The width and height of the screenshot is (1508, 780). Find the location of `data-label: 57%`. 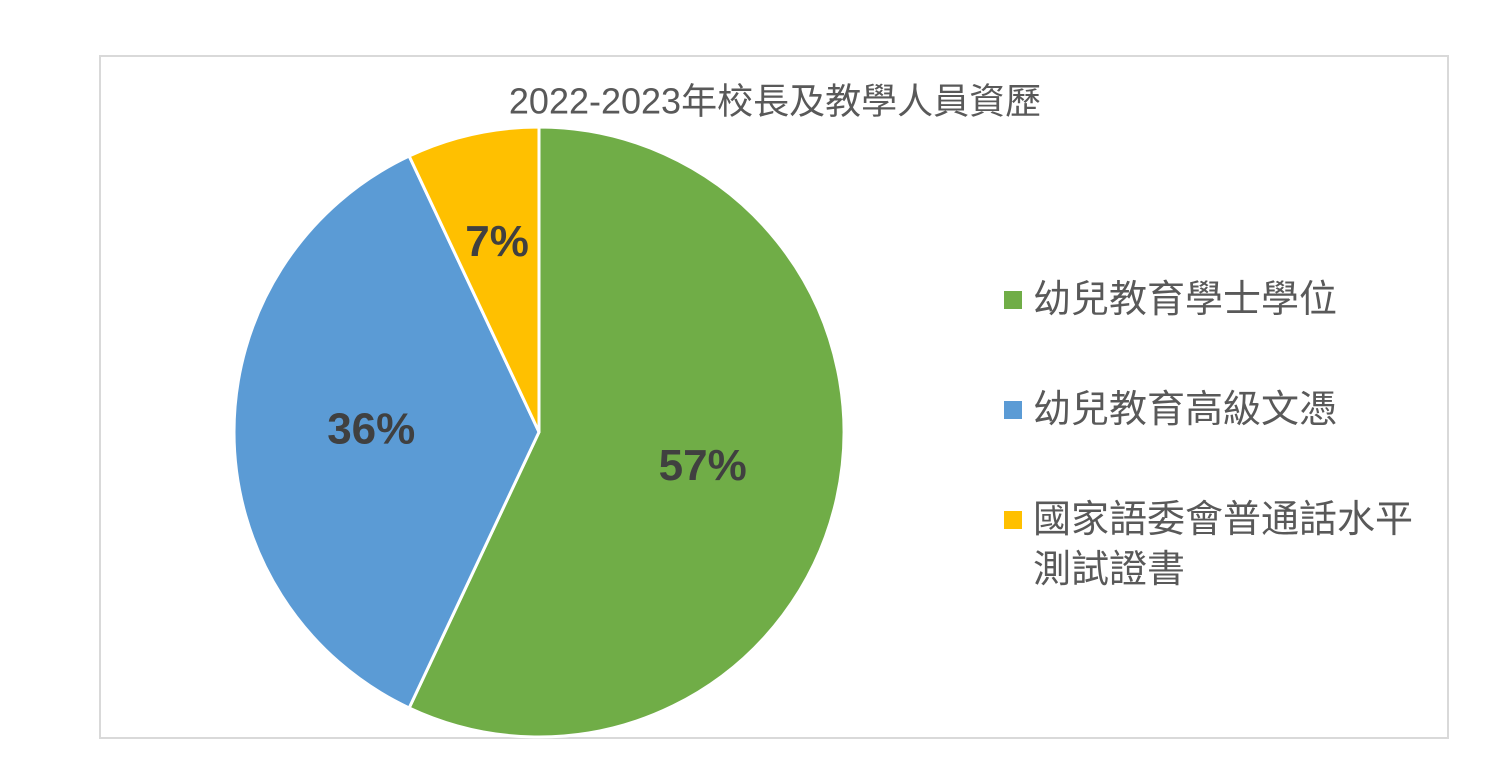

data-label: 57% is located at coordinates (703, 465).